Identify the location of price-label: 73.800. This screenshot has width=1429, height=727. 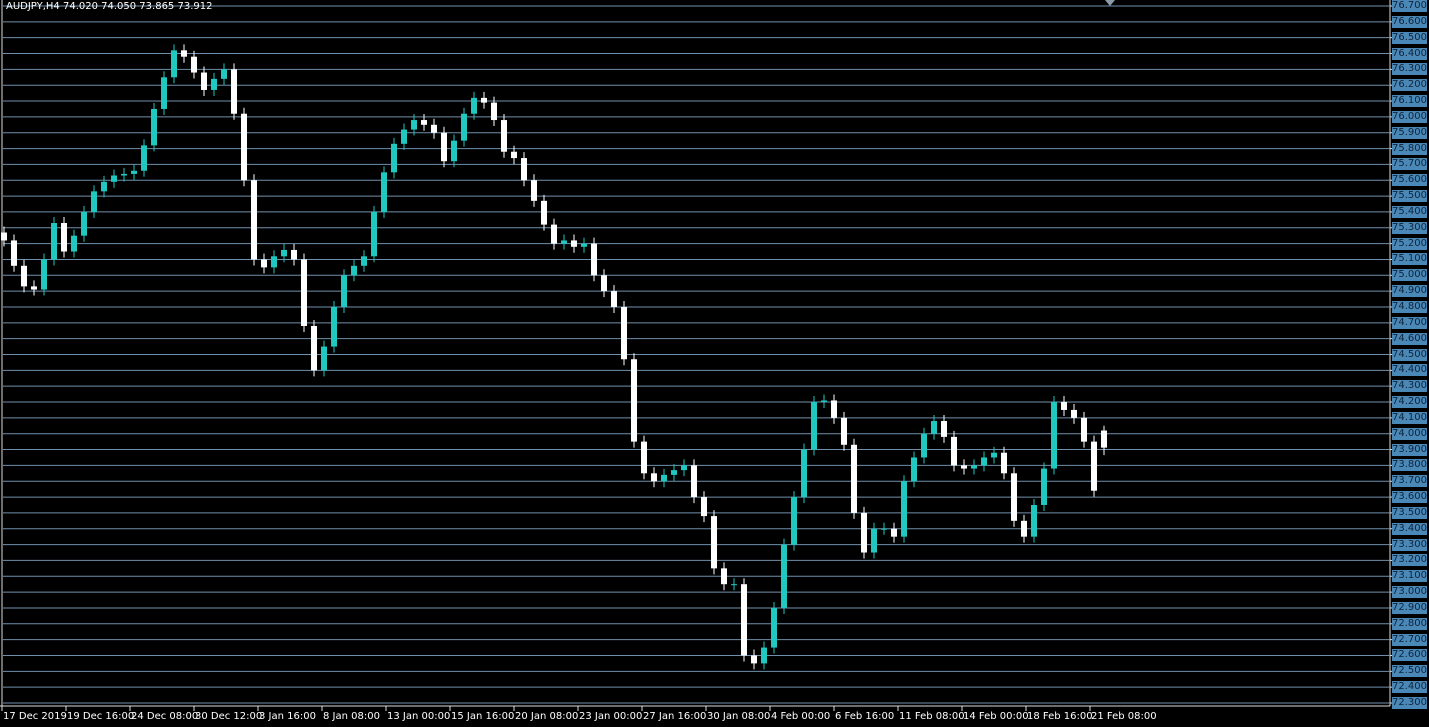
(1409, 465).